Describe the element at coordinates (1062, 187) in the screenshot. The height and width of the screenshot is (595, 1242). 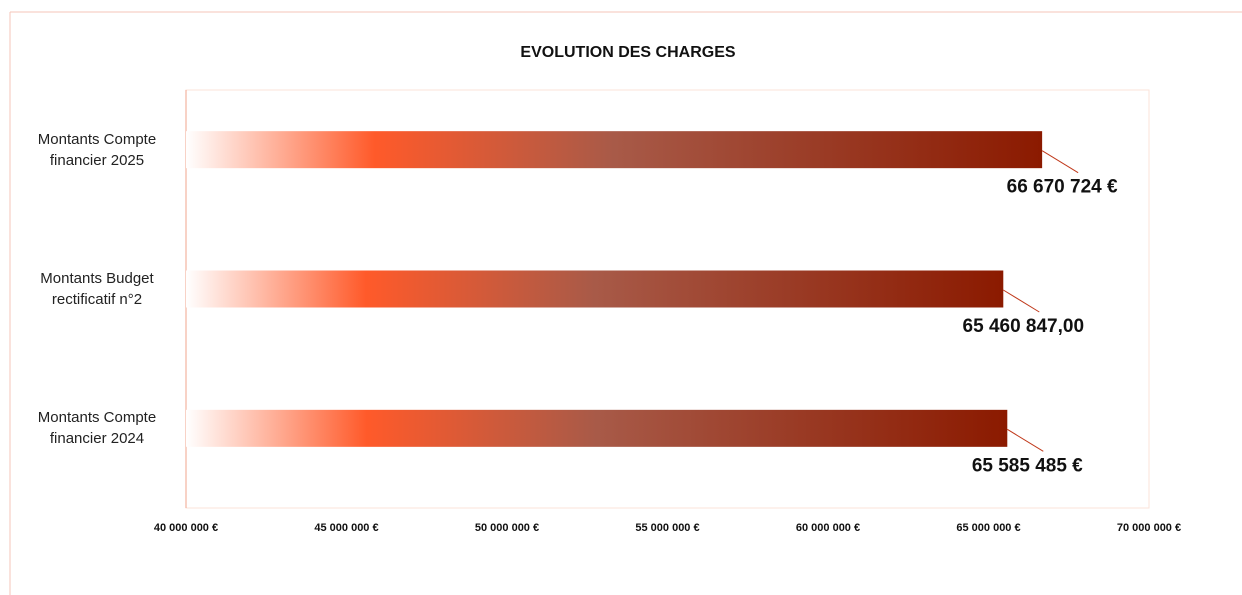
I see `data-label: 66 670 724 €` at that location.